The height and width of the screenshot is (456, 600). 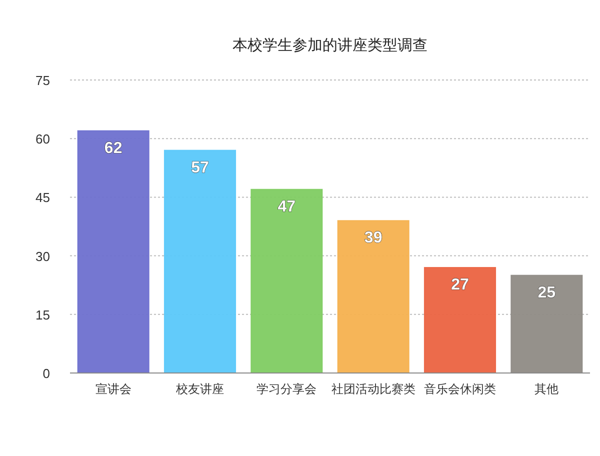 What do you see at coordinates (200, 167) in the screenshot?
I see `data-label: 57` at bounding box center [200, 167].